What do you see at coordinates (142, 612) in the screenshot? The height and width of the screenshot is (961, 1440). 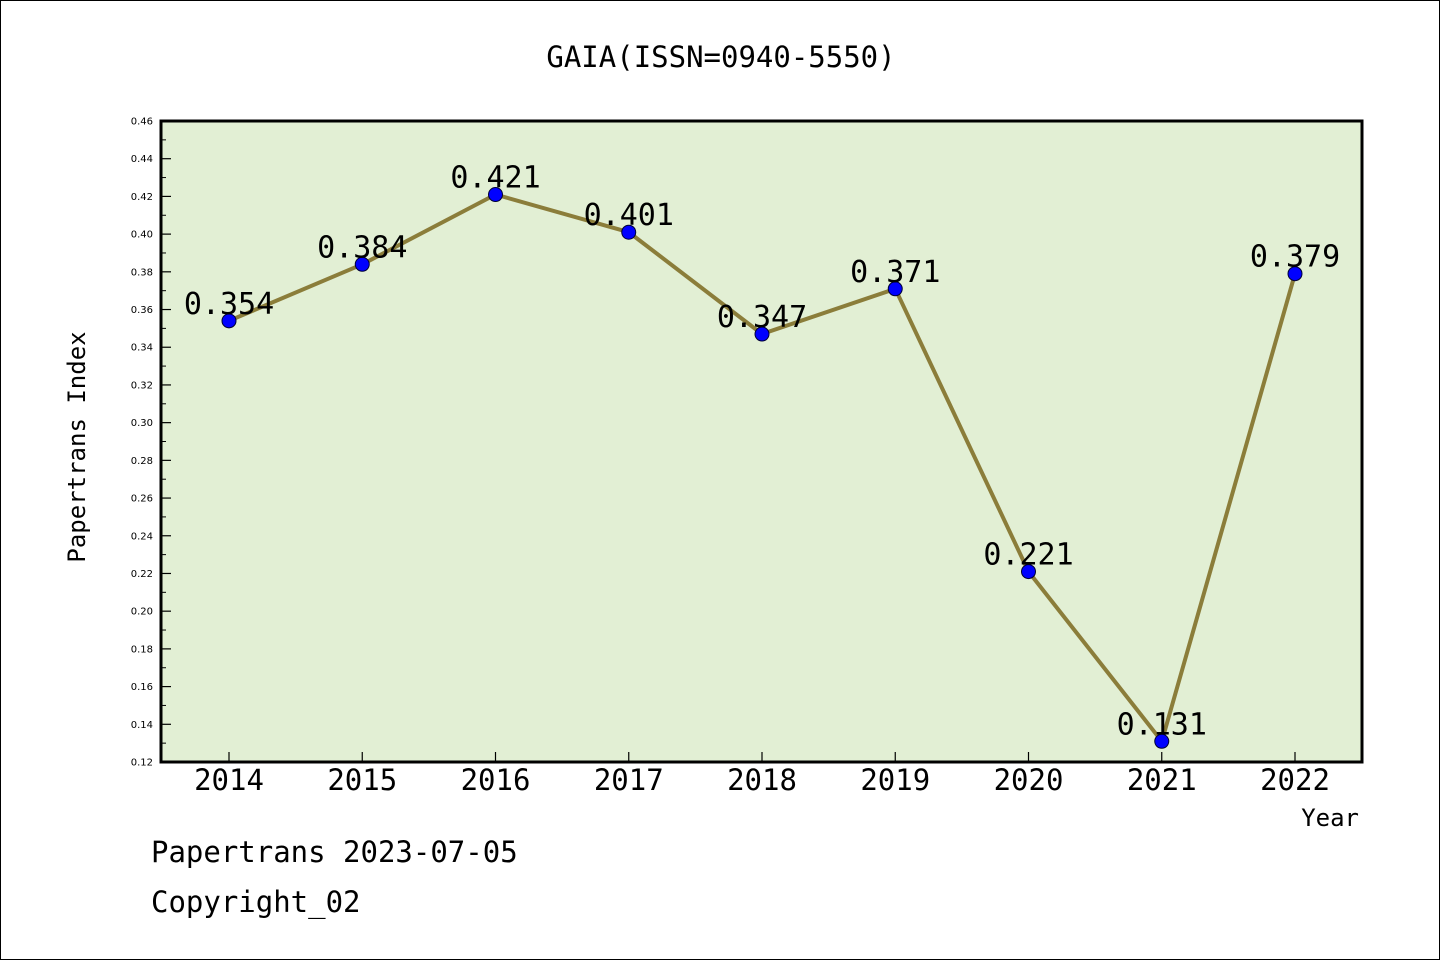 I see `y-tick-label: 0.20` at bounding box center [142, 612].